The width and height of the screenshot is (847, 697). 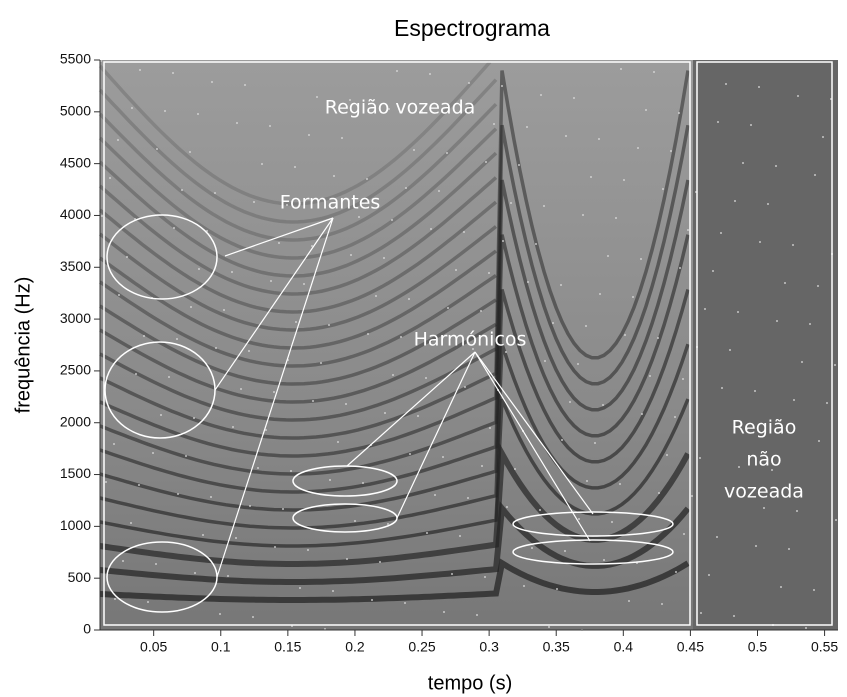 What do you see at coordinates (470, 683) in the screenshot?
I see `x-axis-label: tempo (s)` at bounding box center [470, 683].